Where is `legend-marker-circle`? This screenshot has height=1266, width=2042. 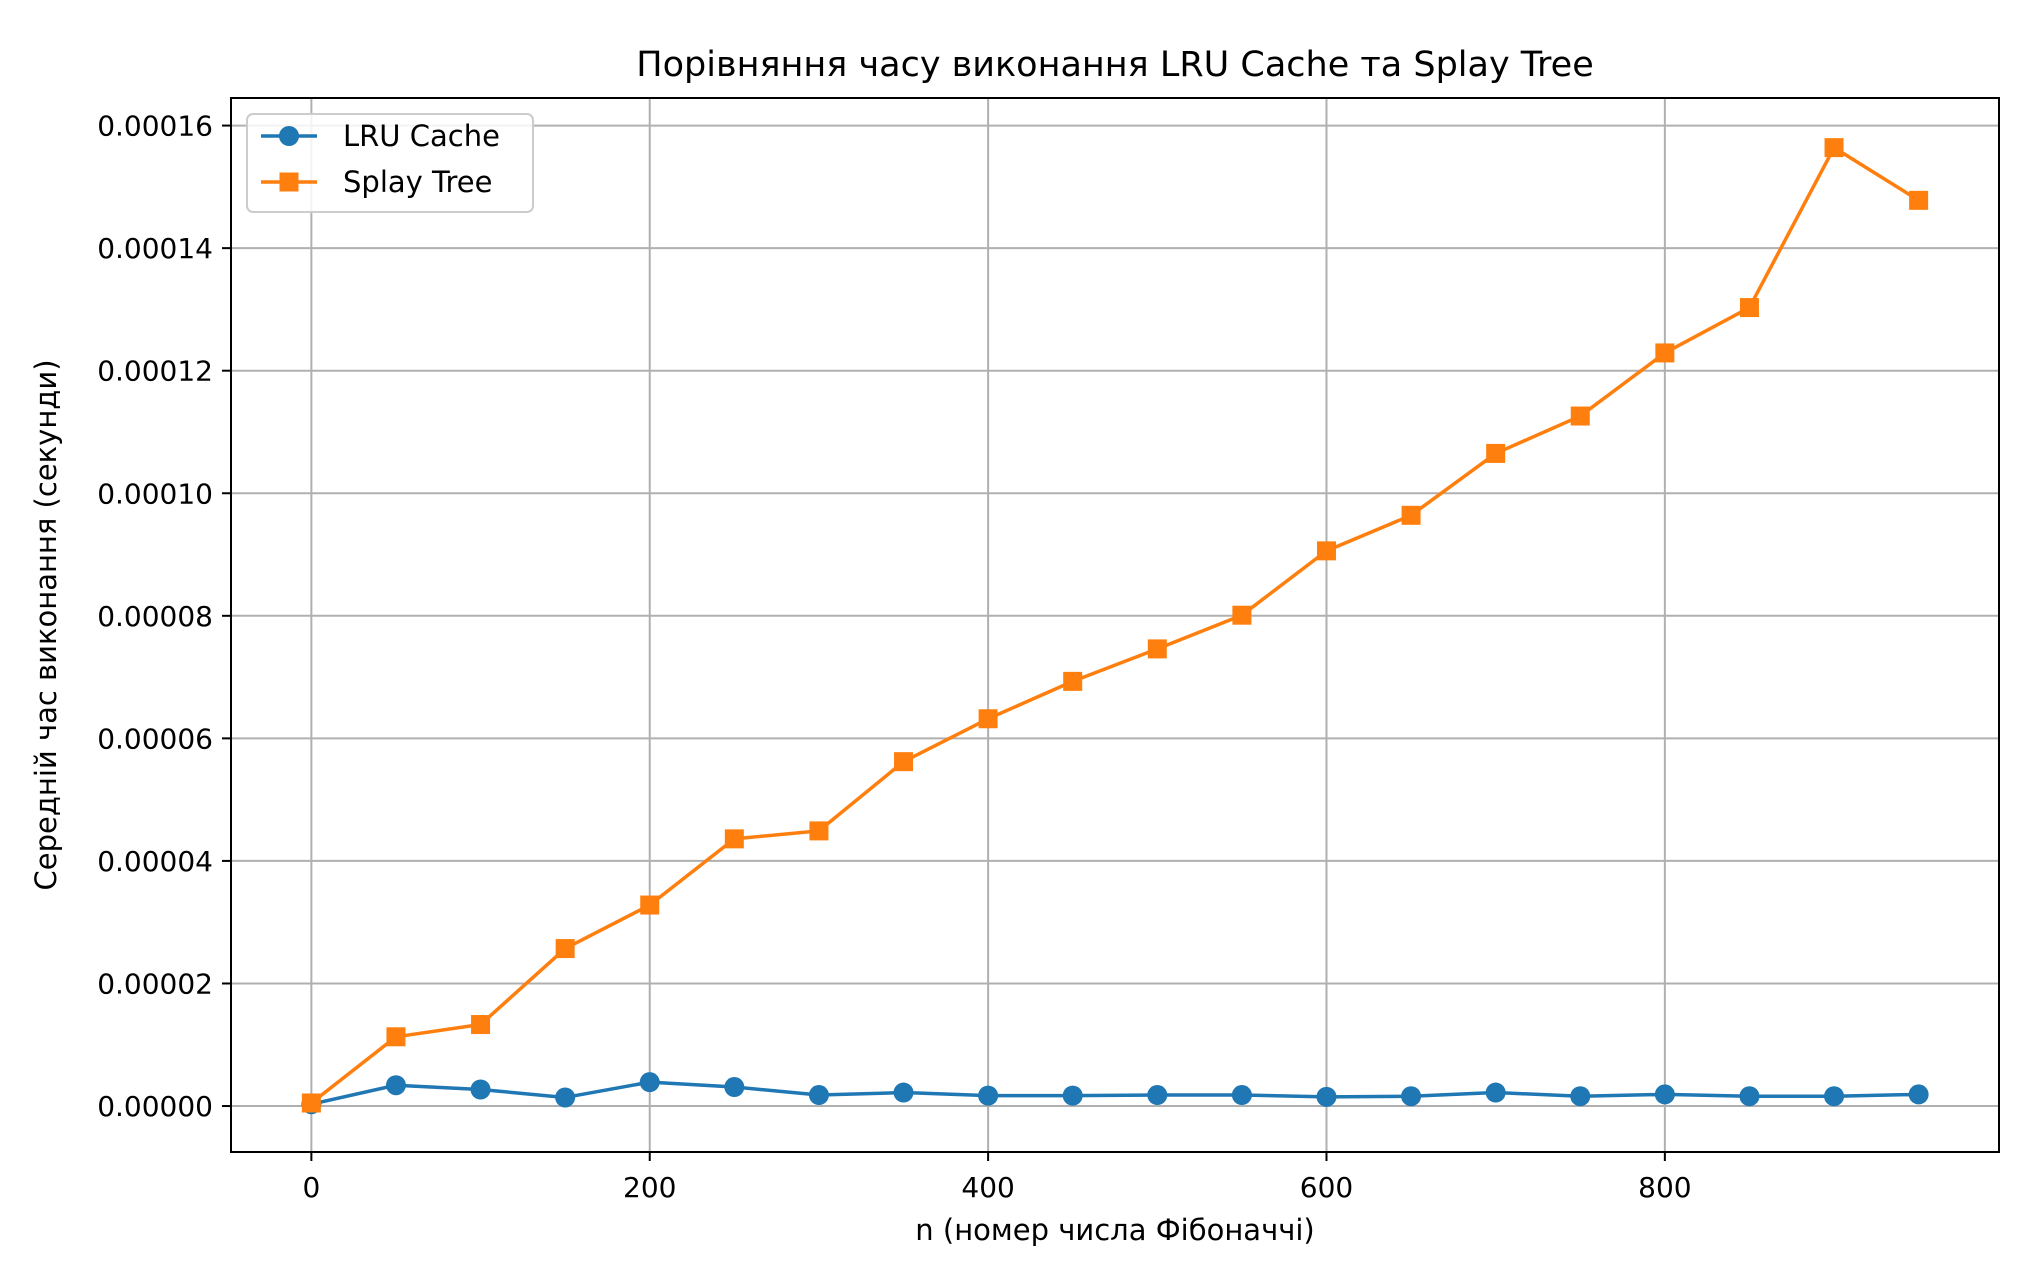
legend-marker-circle is located at coordinates (289, 136).